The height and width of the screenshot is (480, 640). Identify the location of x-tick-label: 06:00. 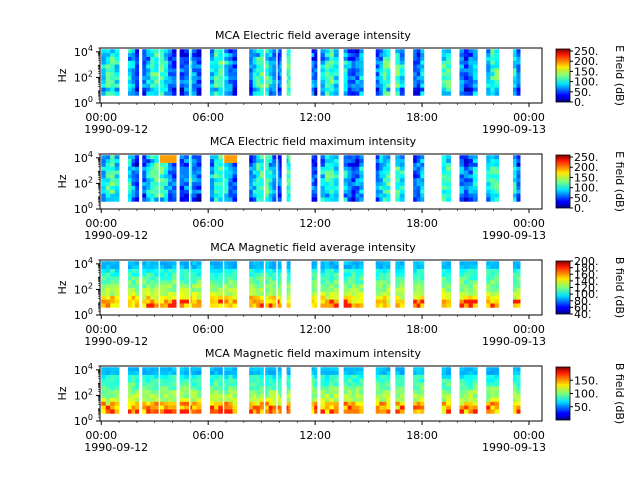
(208, 223).